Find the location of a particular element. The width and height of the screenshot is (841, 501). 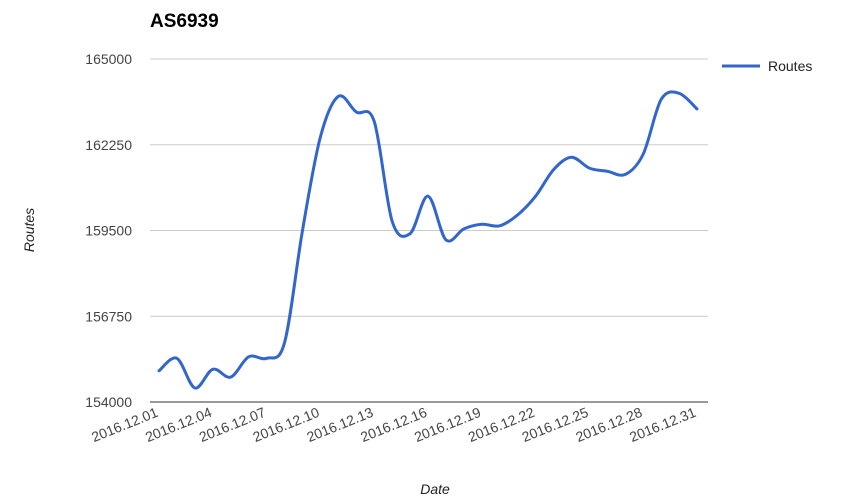

x-axis-title: Date is located at coordinates (435, 489).